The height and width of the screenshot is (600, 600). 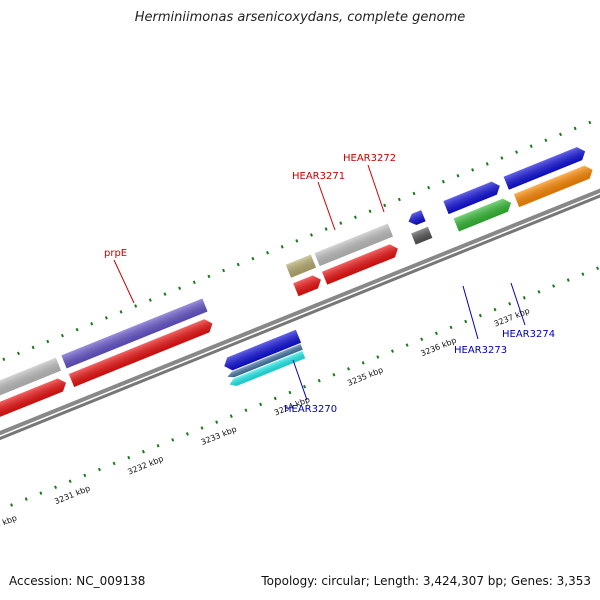 What do you see at coordinates (307, 286) in the screenshot?
I see `cds-hear3271-red-shading` at bounding box center [307, 286].